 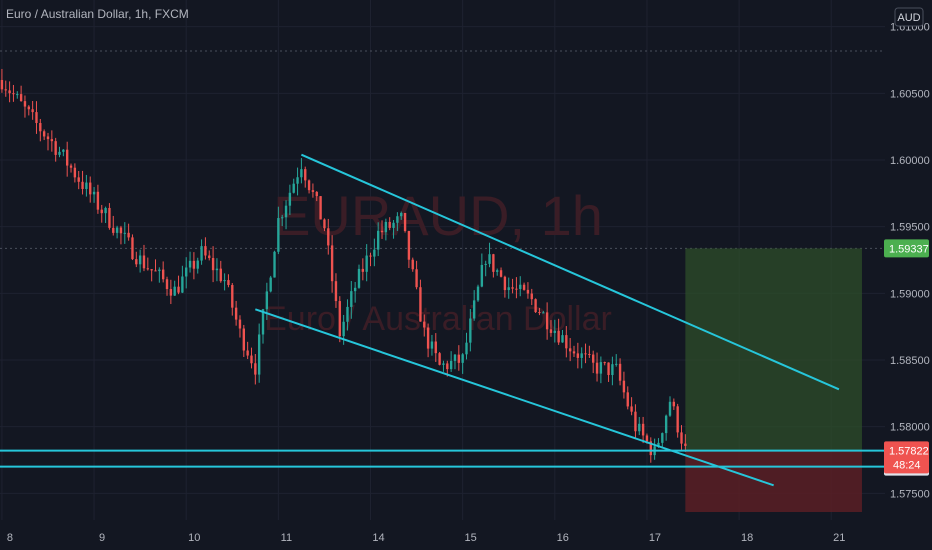 I want to click on last-price-label-bg, so click(x=906, y=457).